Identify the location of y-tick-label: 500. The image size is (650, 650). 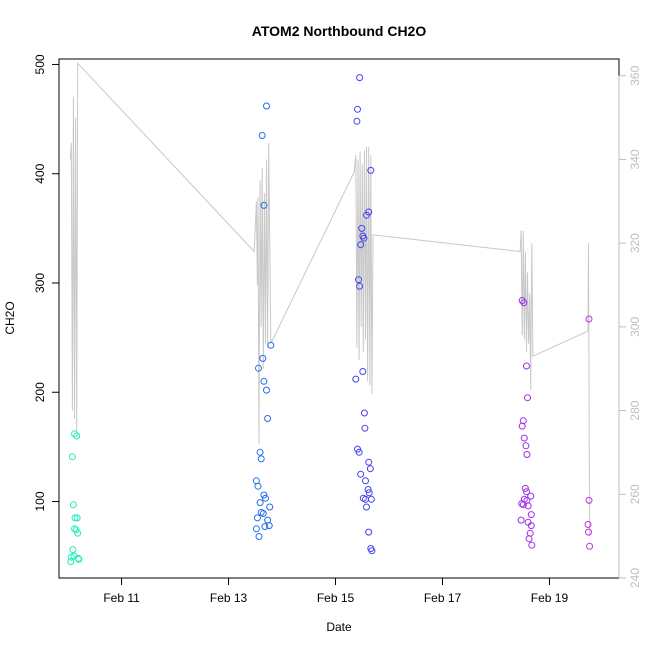
(40, 64).